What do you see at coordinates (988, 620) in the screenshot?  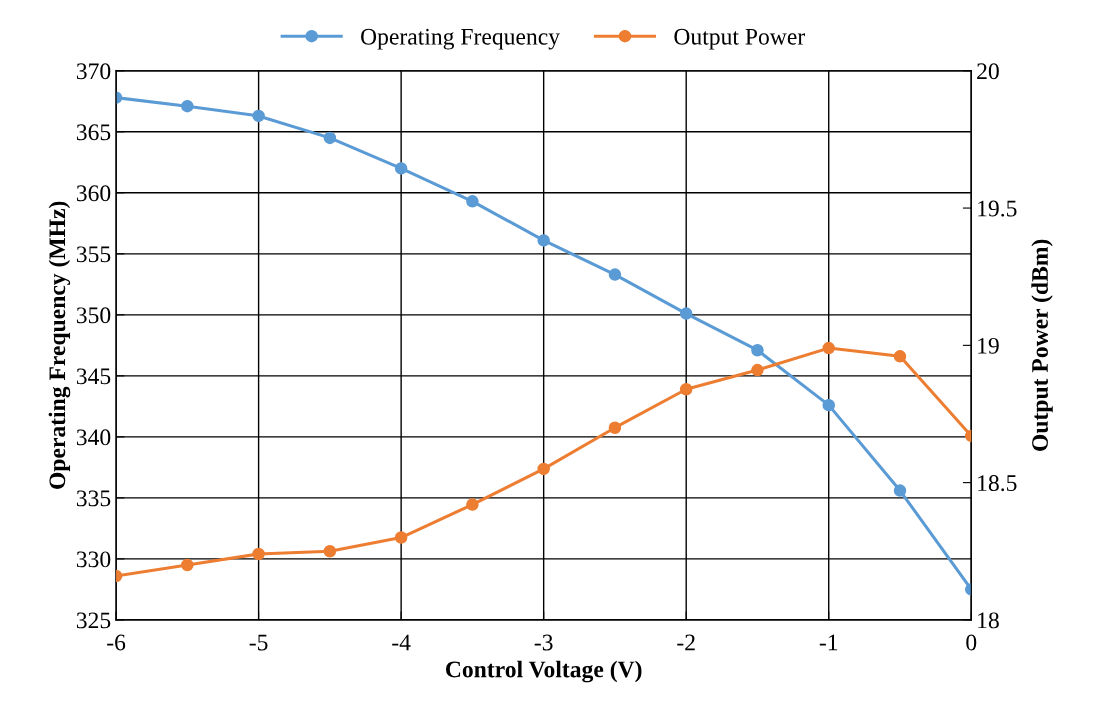 I see `y2-tick-label: 18` at bounding box center [988, 620].